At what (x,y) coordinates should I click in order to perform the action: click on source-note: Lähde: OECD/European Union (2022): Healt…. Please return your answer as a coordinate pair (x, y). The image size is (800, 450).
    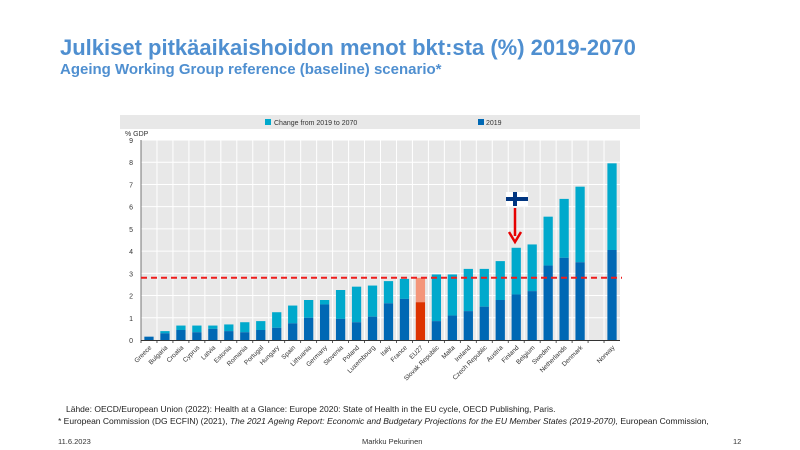
    Looking at the image, I should click on (311, 409).